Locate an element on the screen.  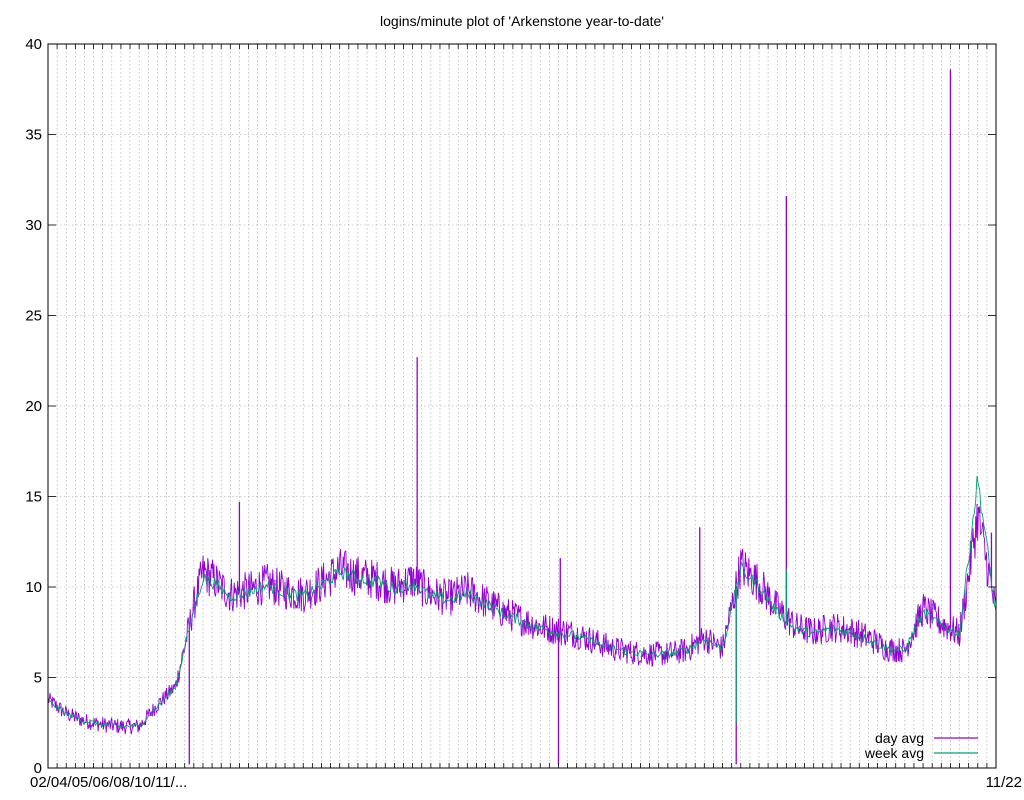
y-tick-label: 40 is located at coordinates (33, 44).